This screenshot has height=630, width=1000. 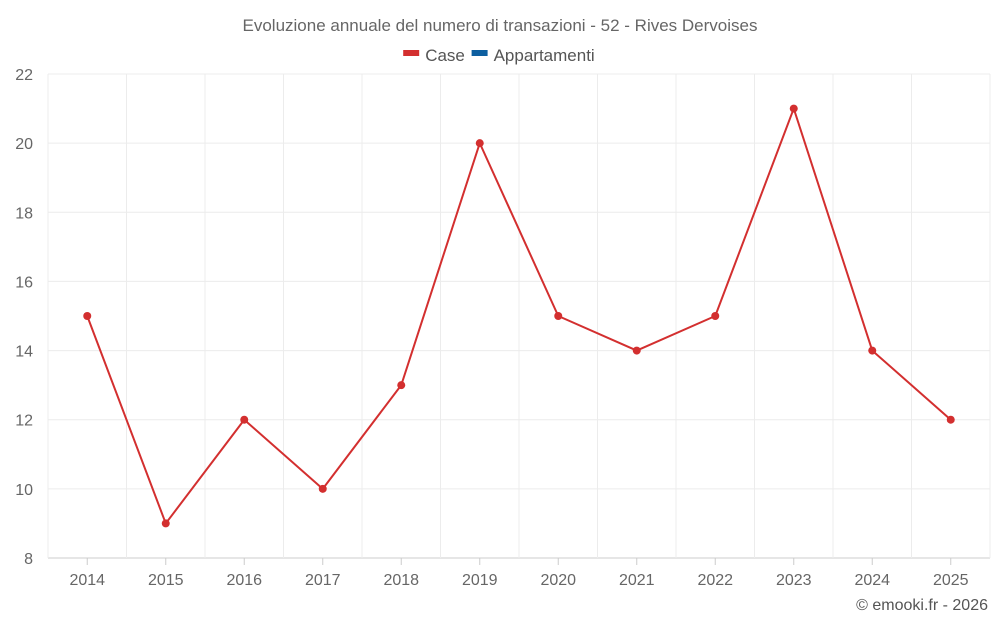 What do you see at coordinates (794, 580) in the screenshot?
I see `x-tick-label: 2023` at bounding box center [794, 580].